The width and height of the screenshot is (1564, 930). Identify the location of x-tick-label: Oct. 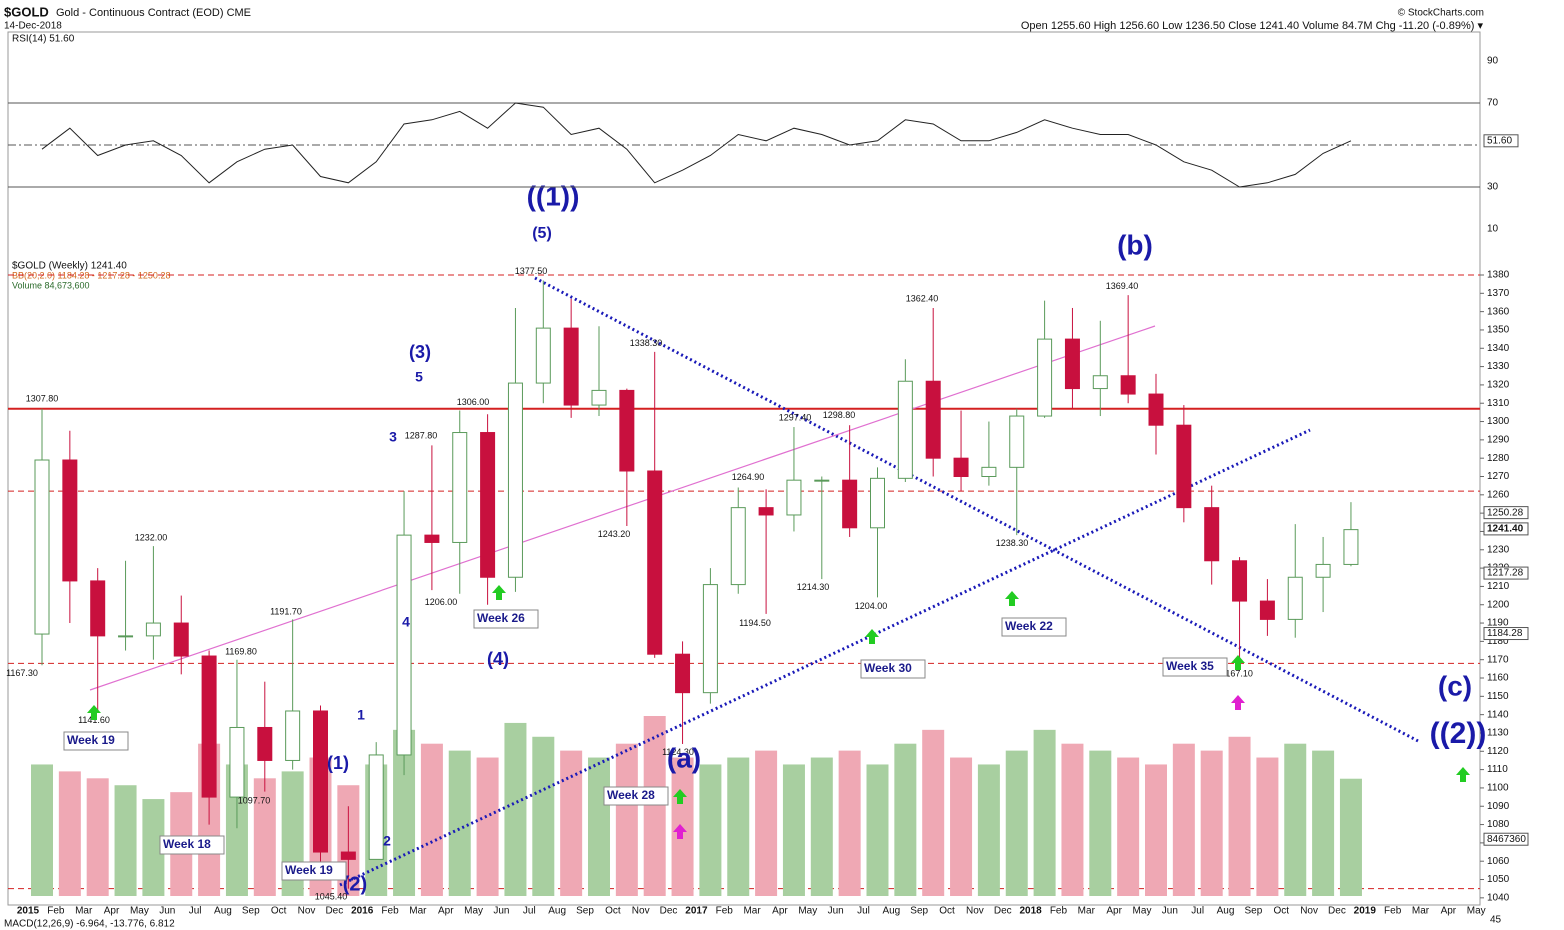
(947, 911).